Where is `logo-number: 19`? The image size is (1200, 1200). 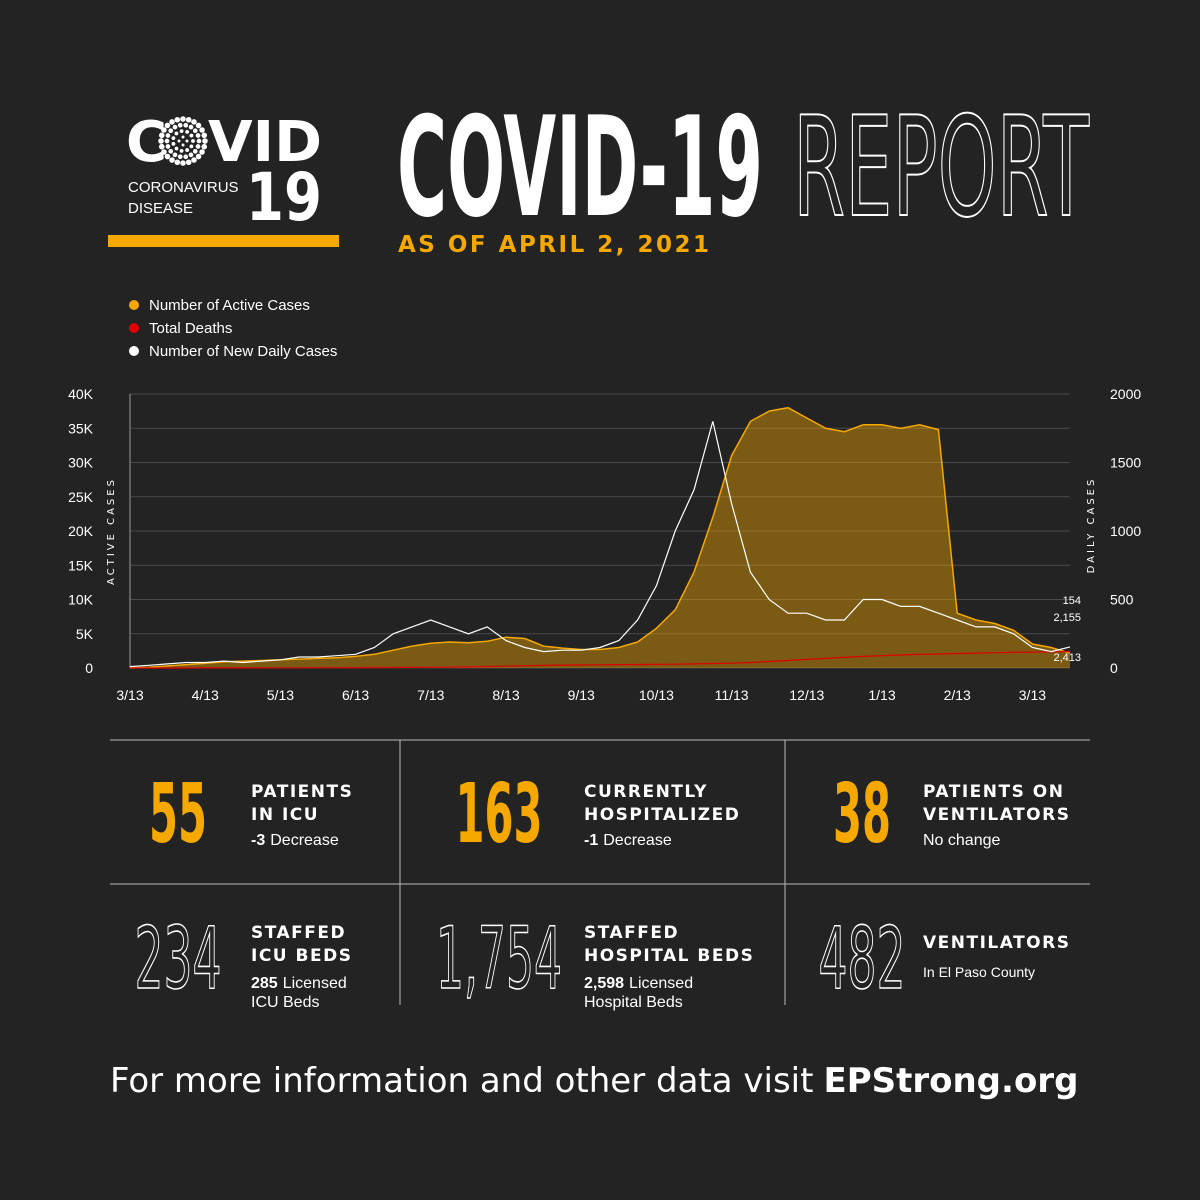 logo-number: 19 is located at coordinates (284, 197).